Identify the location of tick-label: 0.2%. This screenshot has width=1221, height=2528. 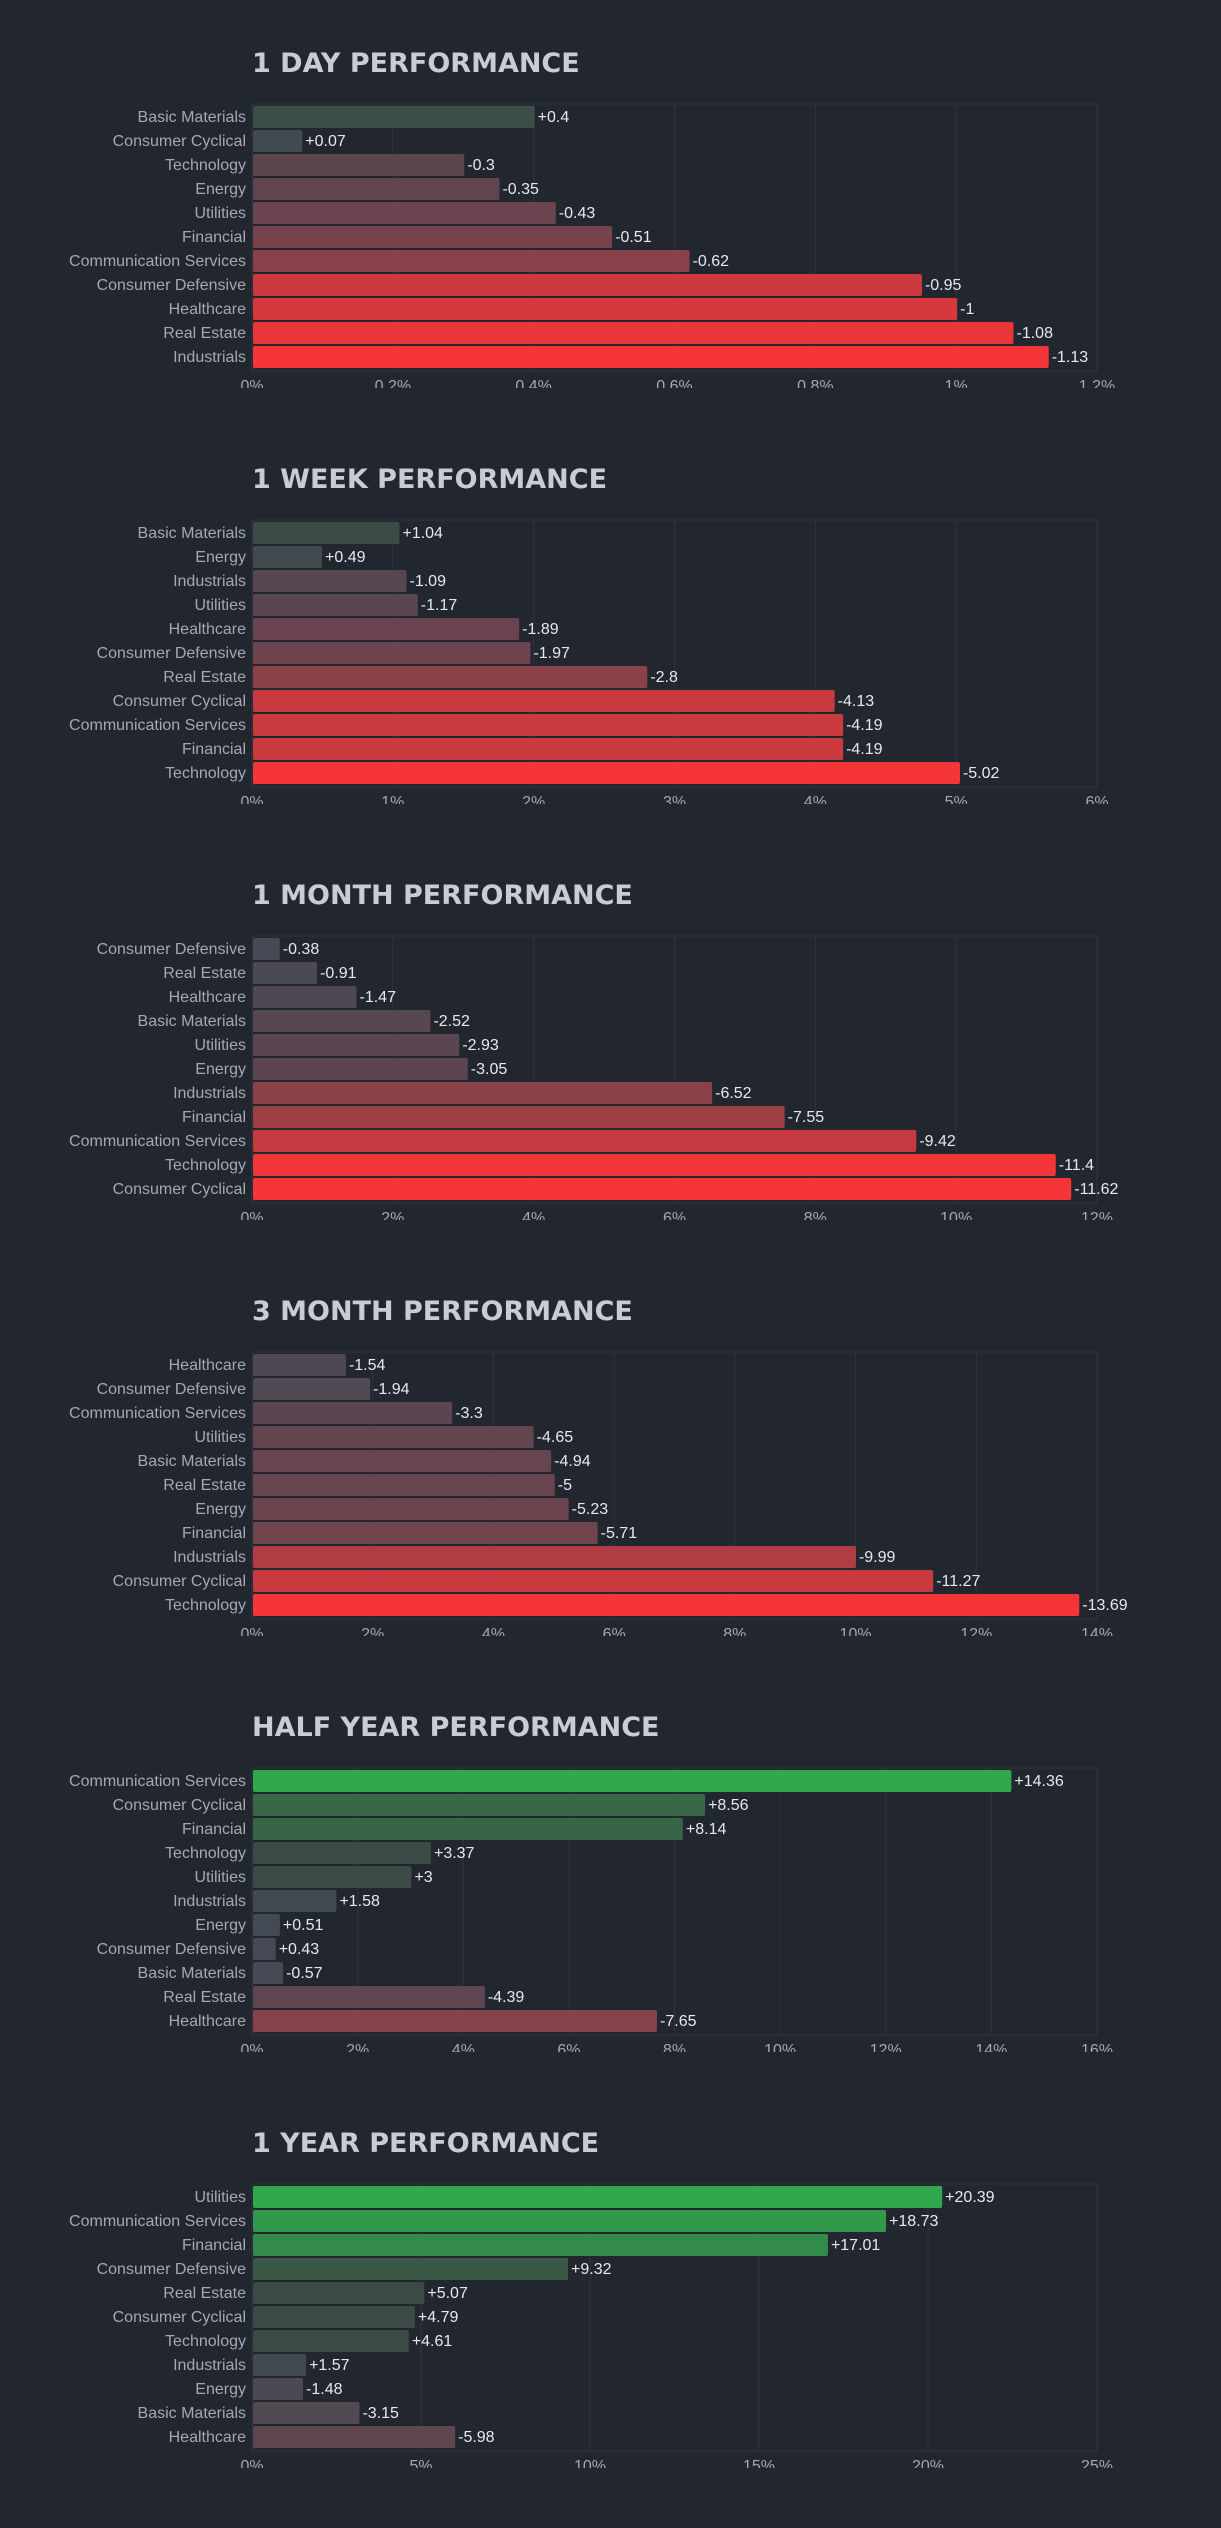
(393, 383).